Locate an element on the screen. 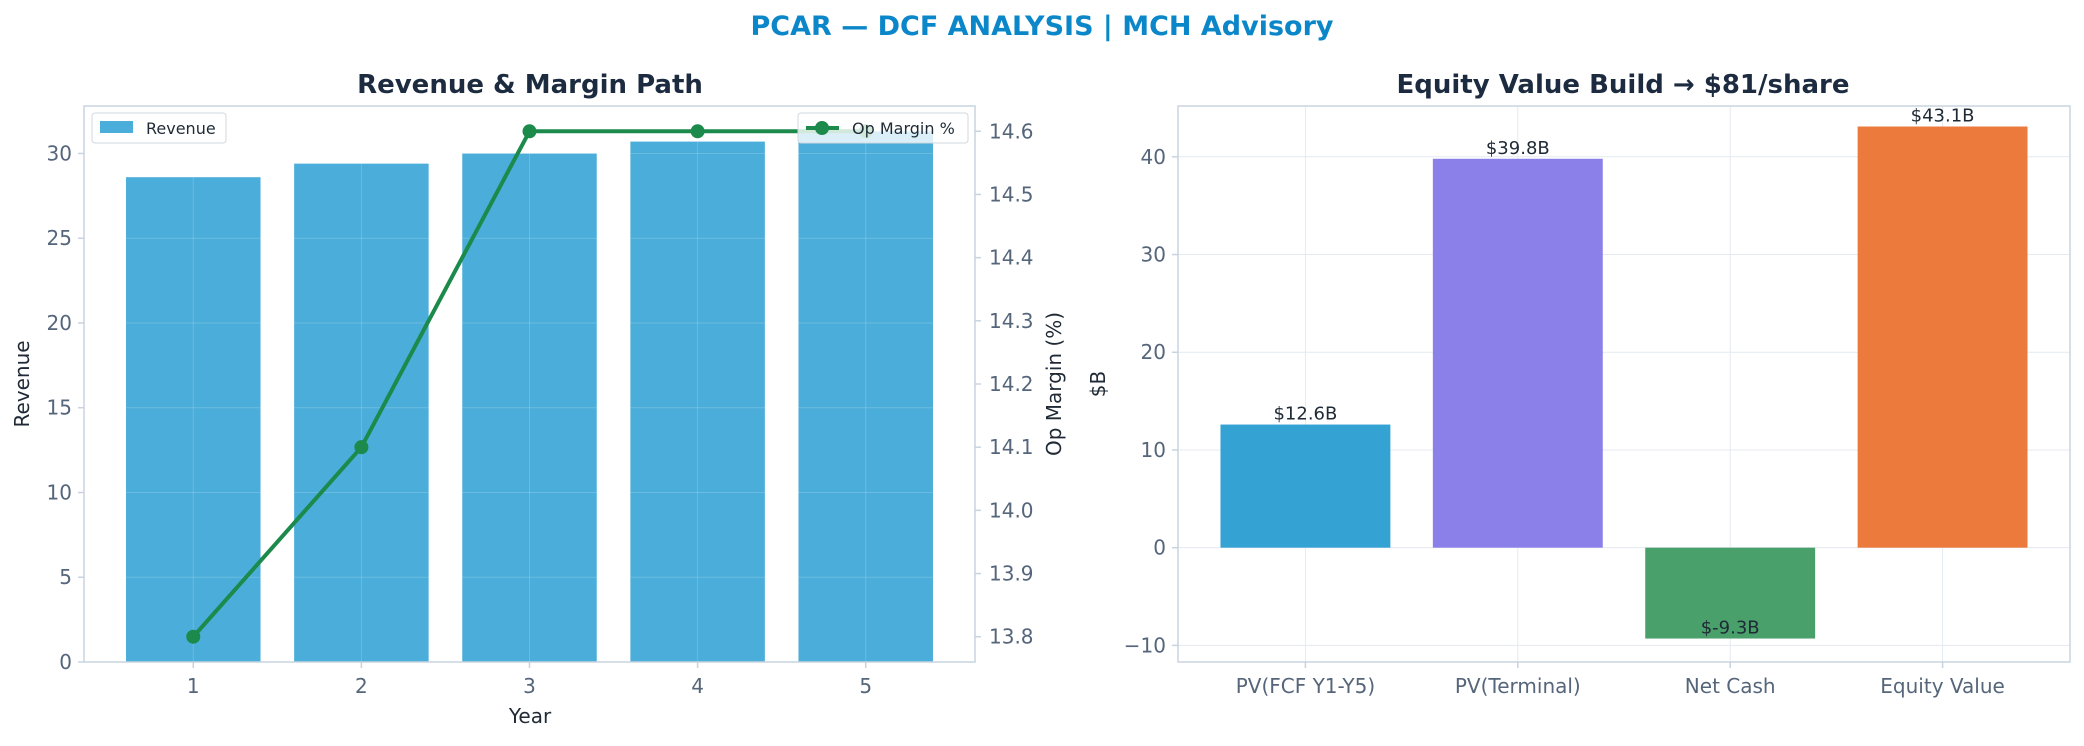 This screenshot has height=746, width=2084. figure-title: PCAR — DCF ANALYSIS | MCH Advisory is located at coordinates (1042, 26).